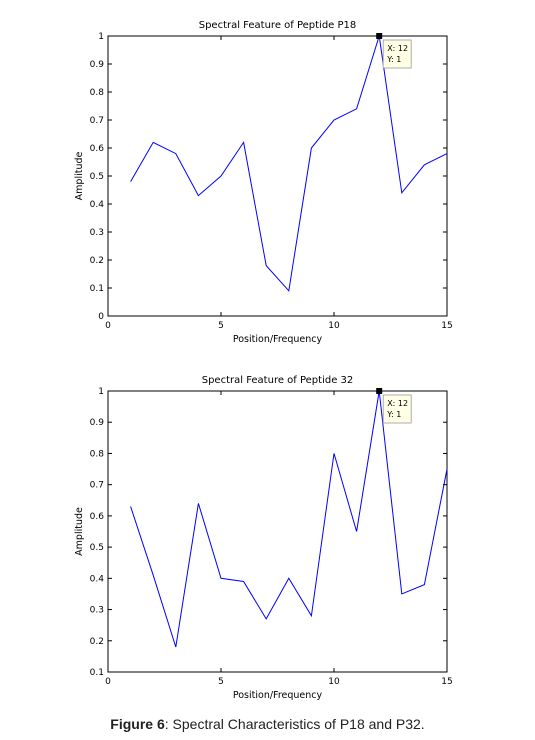 The width and height of the screenshot is (535, 740). What do you see at coordinates (101, 317) in the screenshot?
I see `y-tick-label: 0` at bounding box center [101, 317].